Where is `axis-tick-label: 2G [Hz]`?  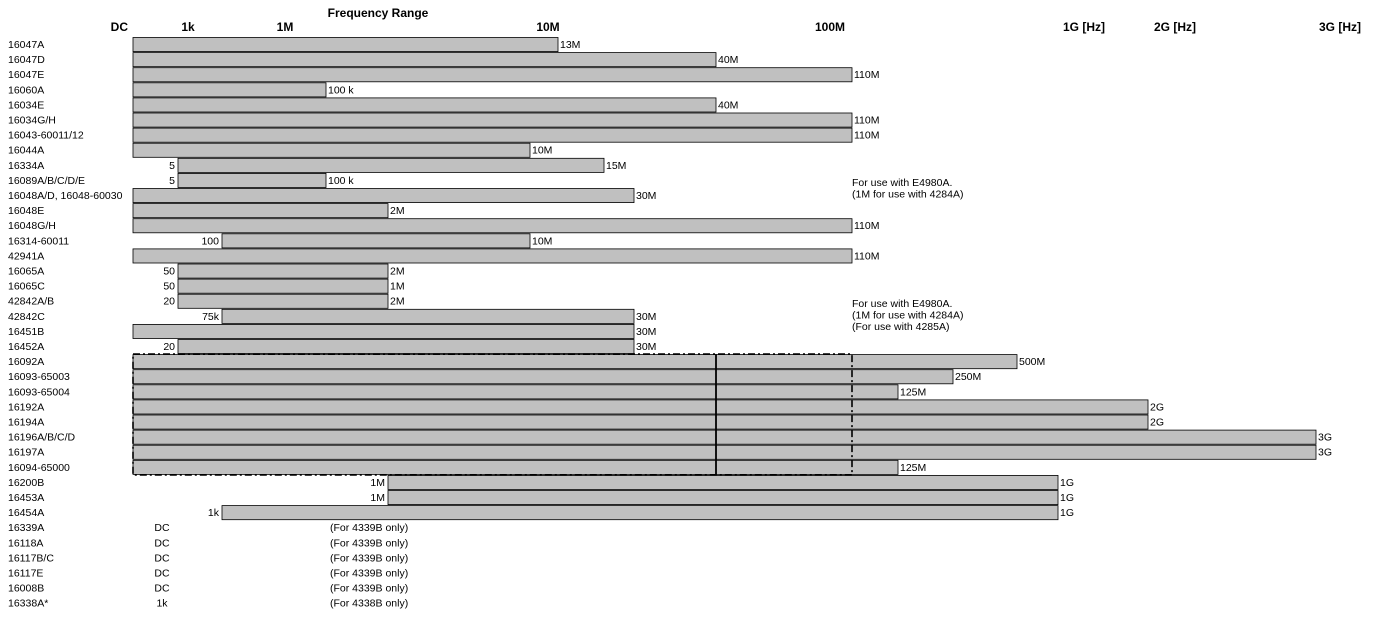 axis-tick-label: 2G [Hz] is located at coordinates (1175, 27).